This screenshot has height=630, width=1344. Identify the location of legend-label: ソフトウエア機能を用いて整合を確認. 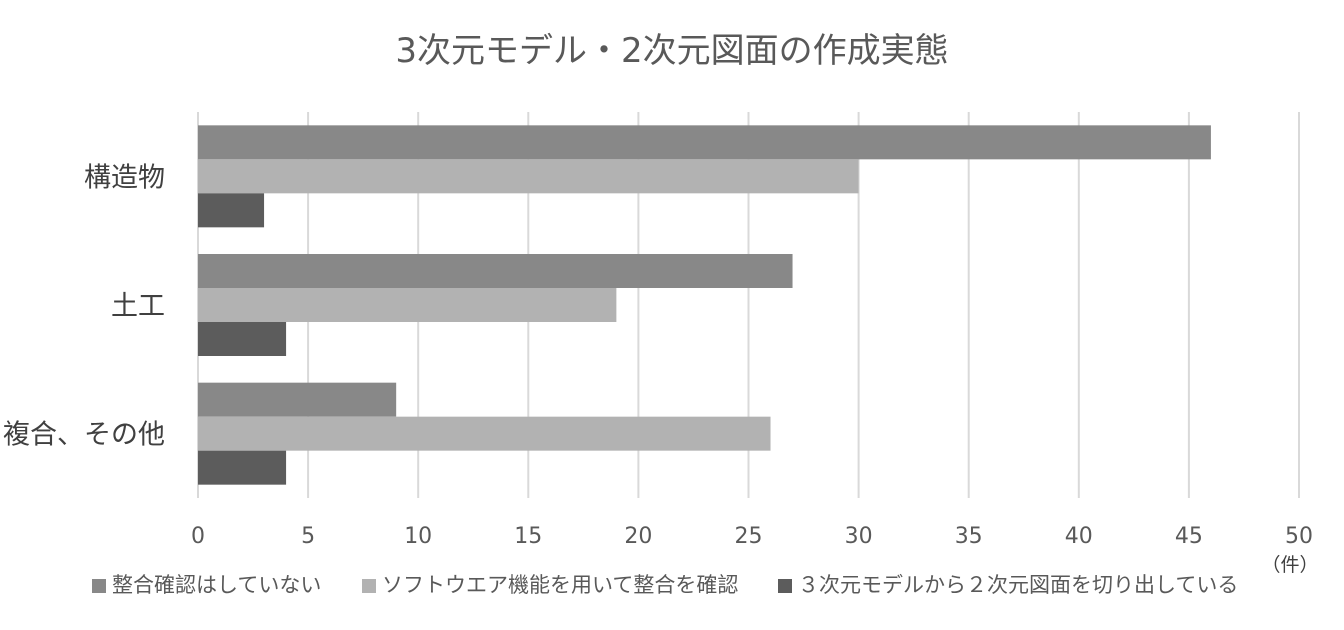
(560, 585).